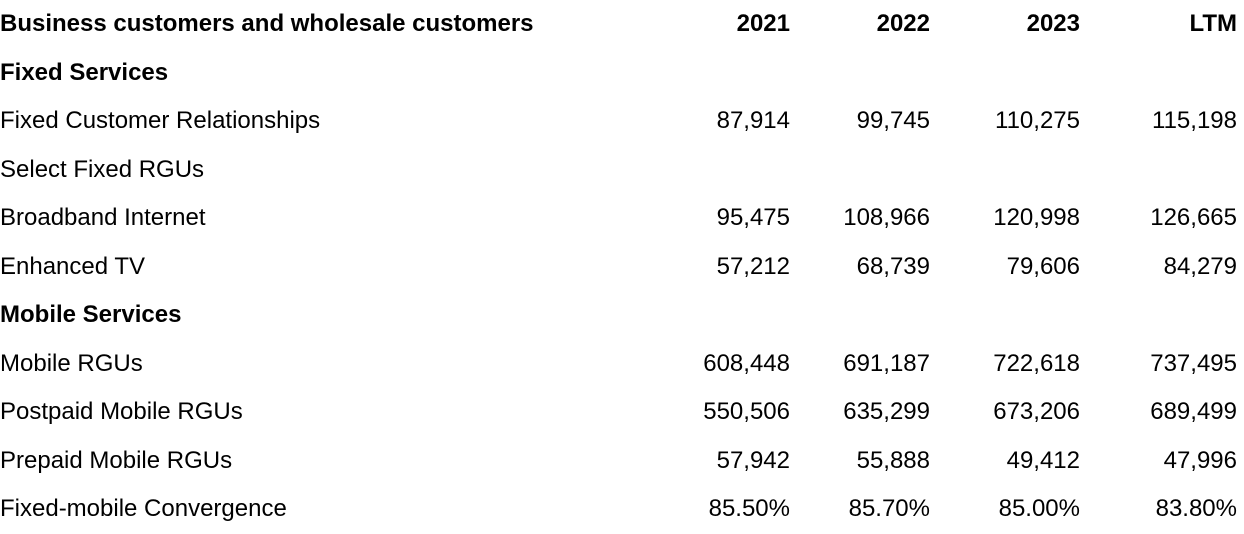 Image resolution: width=1244 pixels, height=534 pixels. I want to click on cell-value: 99,745, so click(893, 121).